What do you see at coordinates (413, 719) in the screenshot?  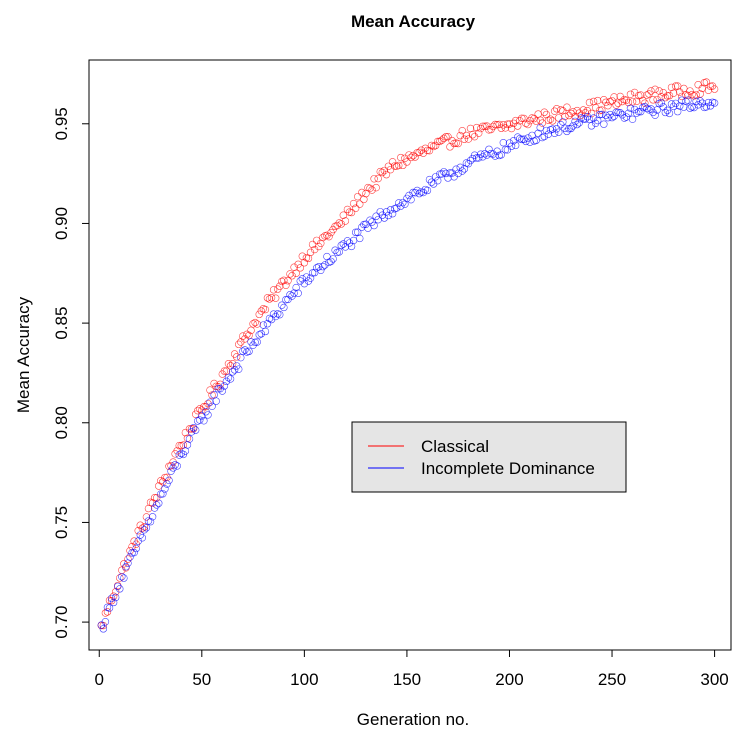 I see `x-axis-label: Generation no.` at bounding box center [413, 719].